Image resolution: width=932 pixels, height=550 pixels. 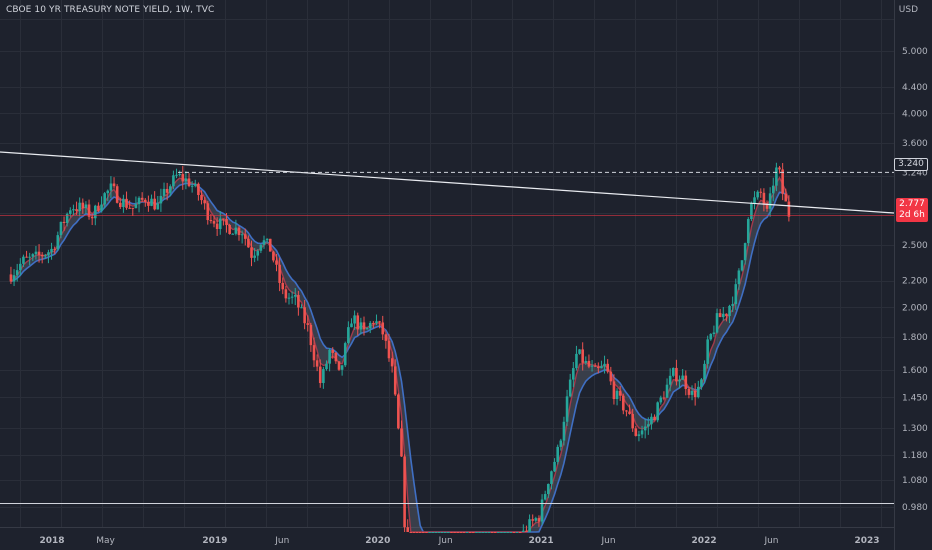 I want to click on price-tick-label: 1.300, so click(x=915, y=429).